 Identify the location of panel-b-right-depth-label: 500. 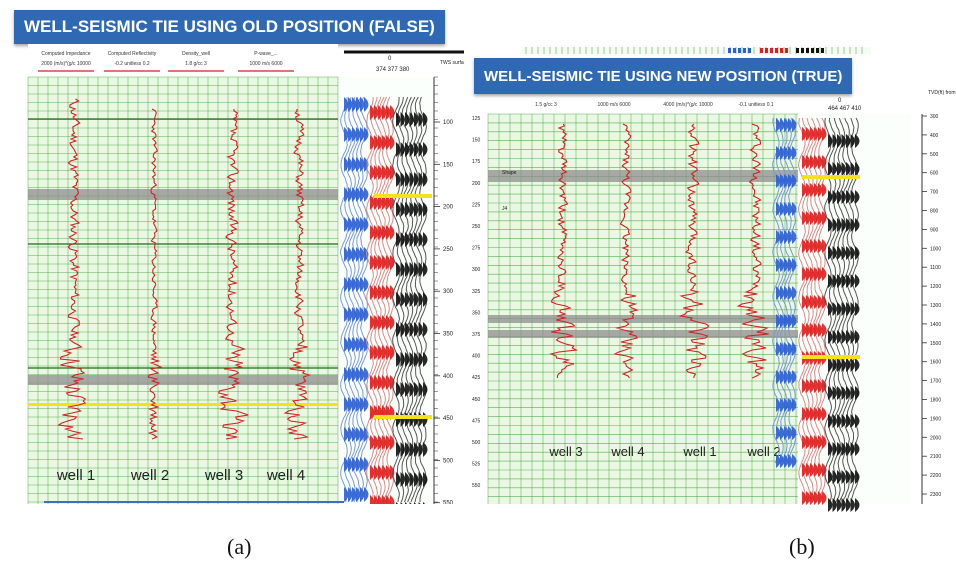
(934, 155).